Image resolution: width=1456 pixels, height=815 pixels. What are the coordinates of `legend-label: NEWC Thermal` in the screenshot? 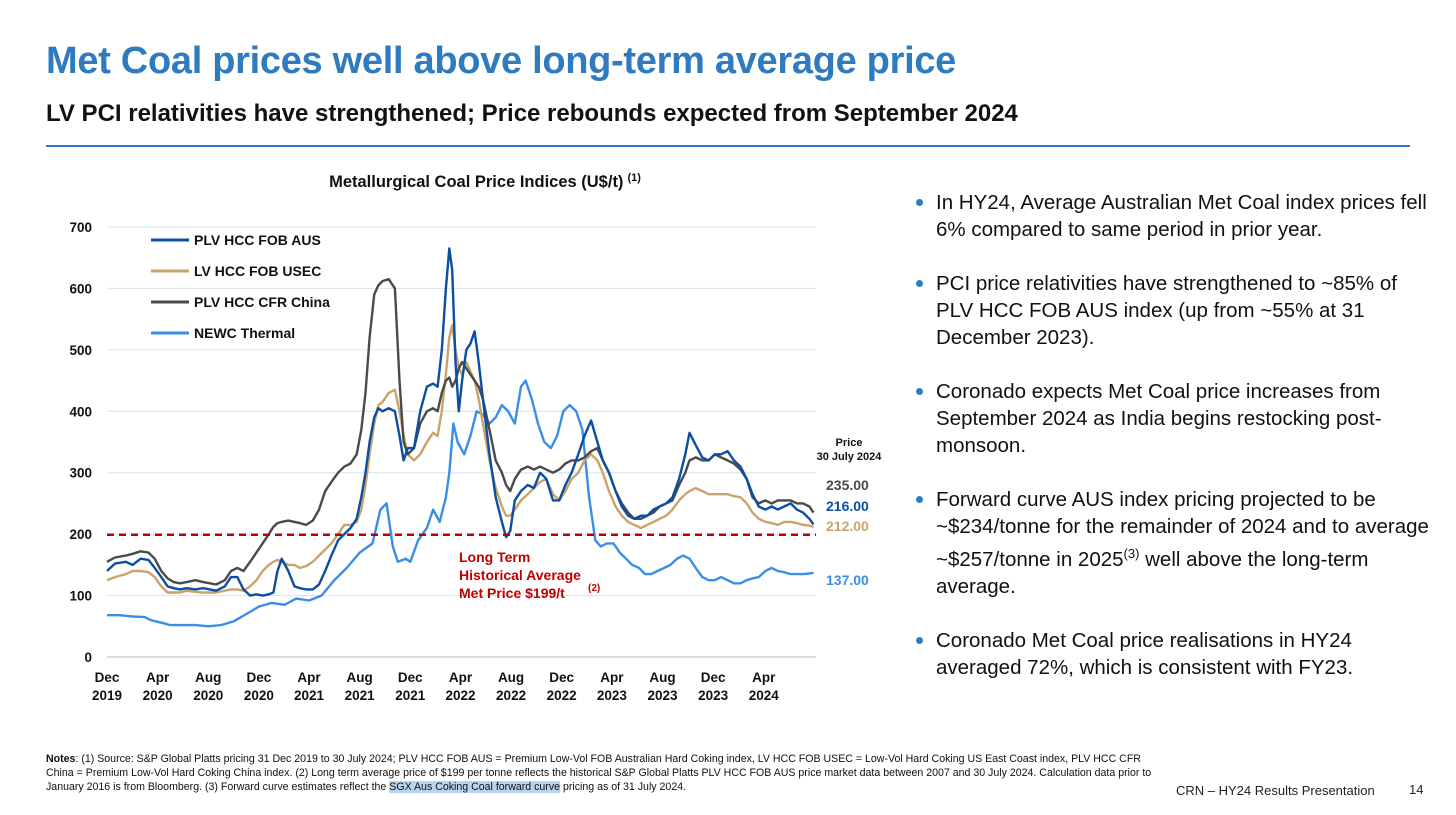 It's located at (244, 333).